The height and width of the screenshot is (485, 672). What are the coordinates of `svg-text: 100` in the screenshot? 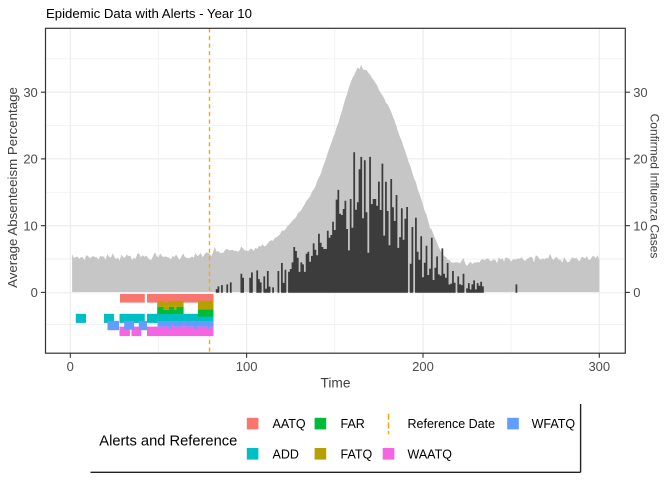 It's located at (247, 366).